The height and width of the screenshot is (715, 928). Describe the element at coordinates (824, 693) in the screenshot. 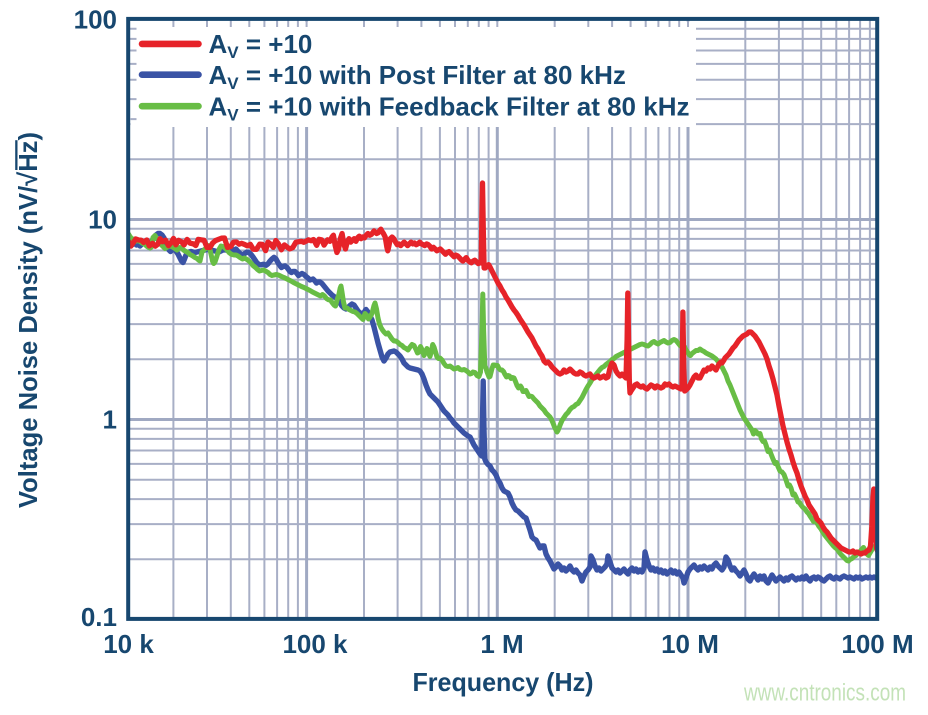

I see `svg-text: www.cntronics.com` at that location.